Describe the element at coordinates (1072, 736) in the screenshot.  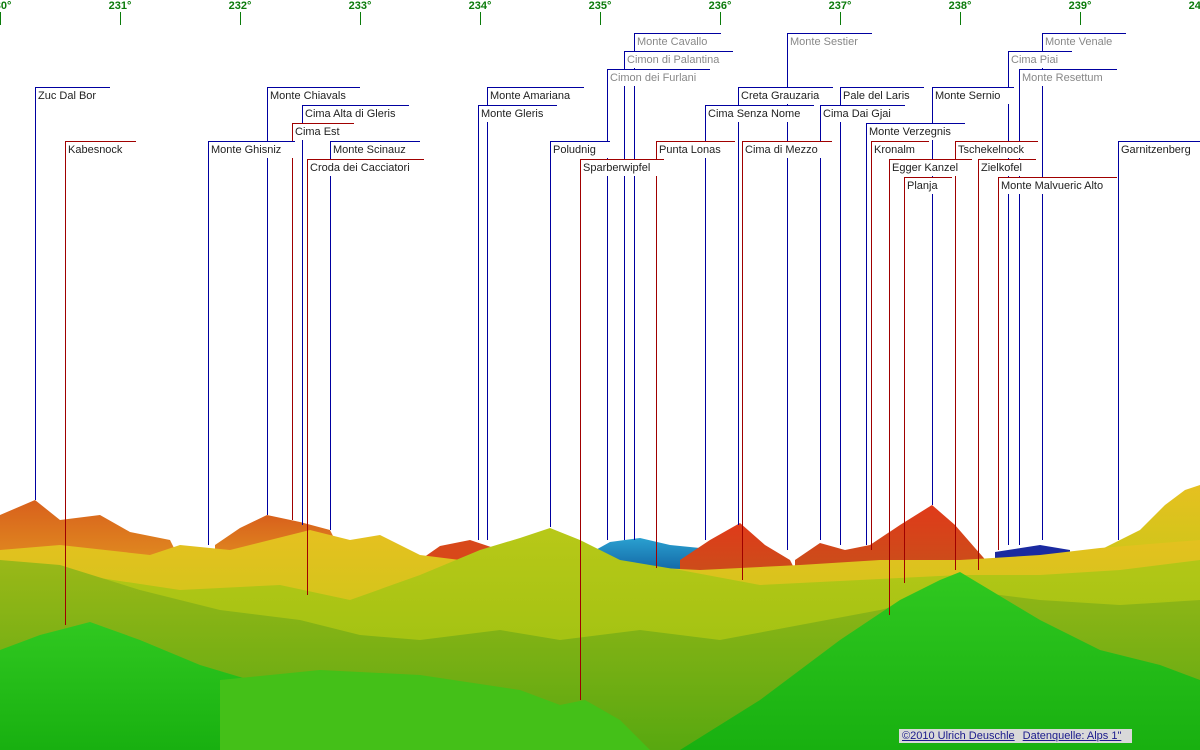
I see `data-source-link: Datenquelle: Alps 1"` at that location.